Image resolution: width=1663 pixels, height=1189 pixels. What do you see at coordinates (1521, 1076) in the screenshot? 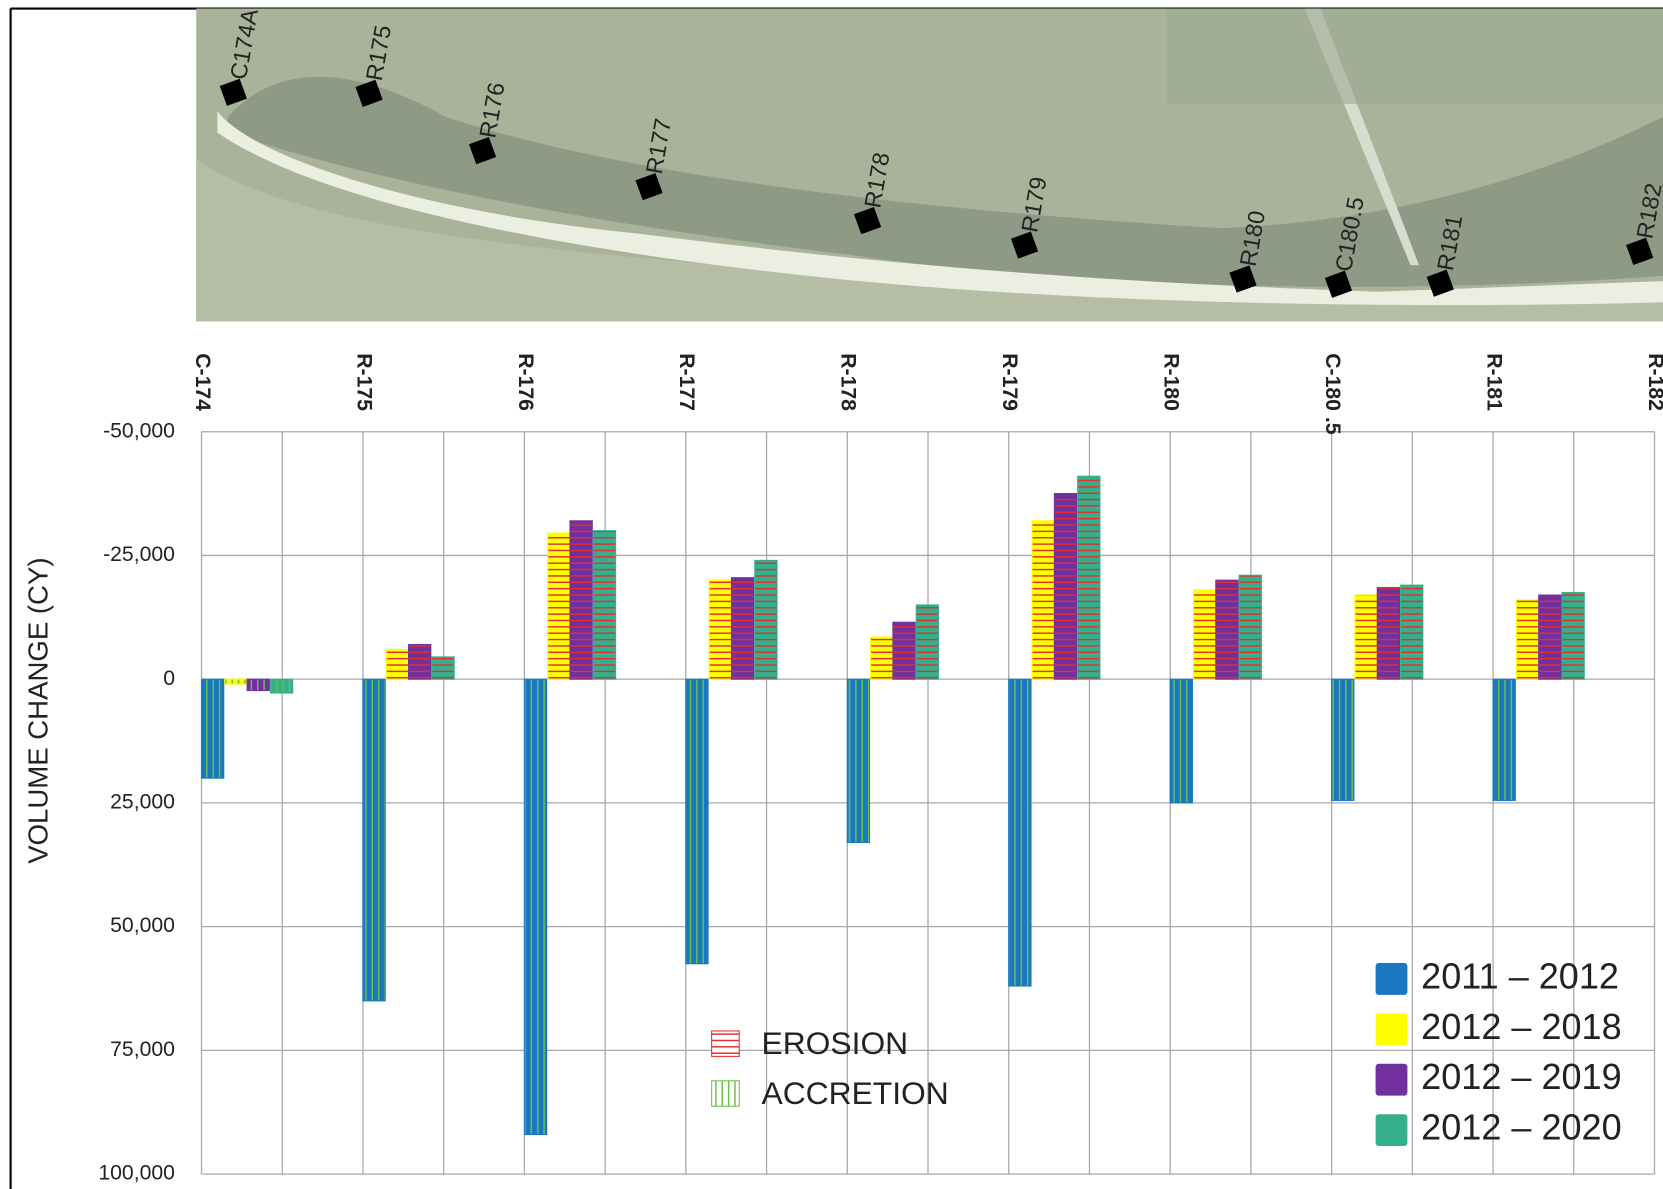
I see `legend-label: 2012 – 2019` at bounding box center [1521, 1076].